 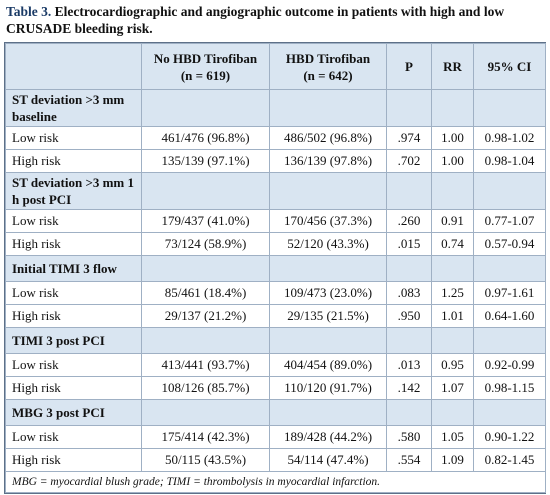 What do you see at coordinates (205, 437) in the screenshot?
I see `data-cell: 175/414 (42.3%)` at bounding box center [205, 437].